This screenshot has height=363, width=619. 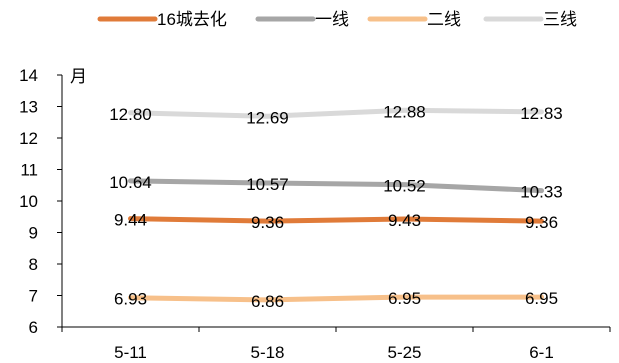 I want to click on y-tick-label: 9, so click(x=33, y=233).